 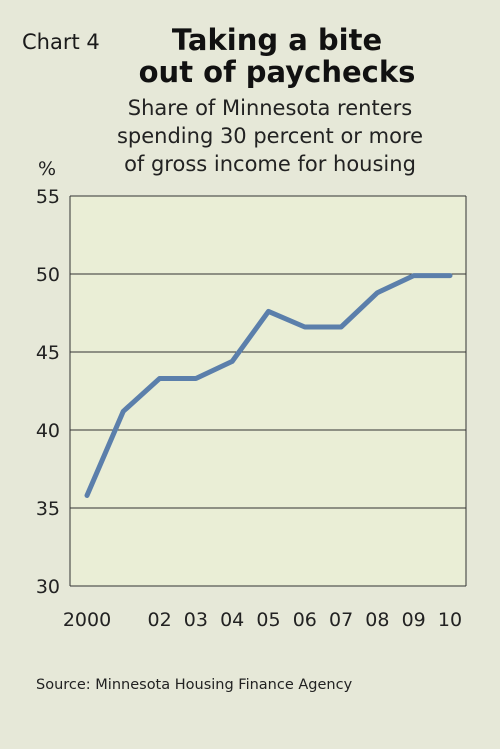 What do you see at coordinates (414, 620) in the screenshot?
I see `x-tick-label: 09` at bounding box center [414, 620].